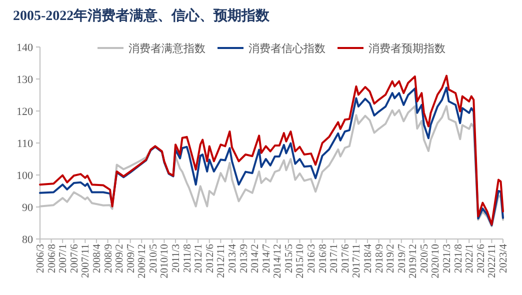 The width and height of the screenshot is (522, 295). I want to click on legend-label: 消费者信心指数, so click(287, 48).